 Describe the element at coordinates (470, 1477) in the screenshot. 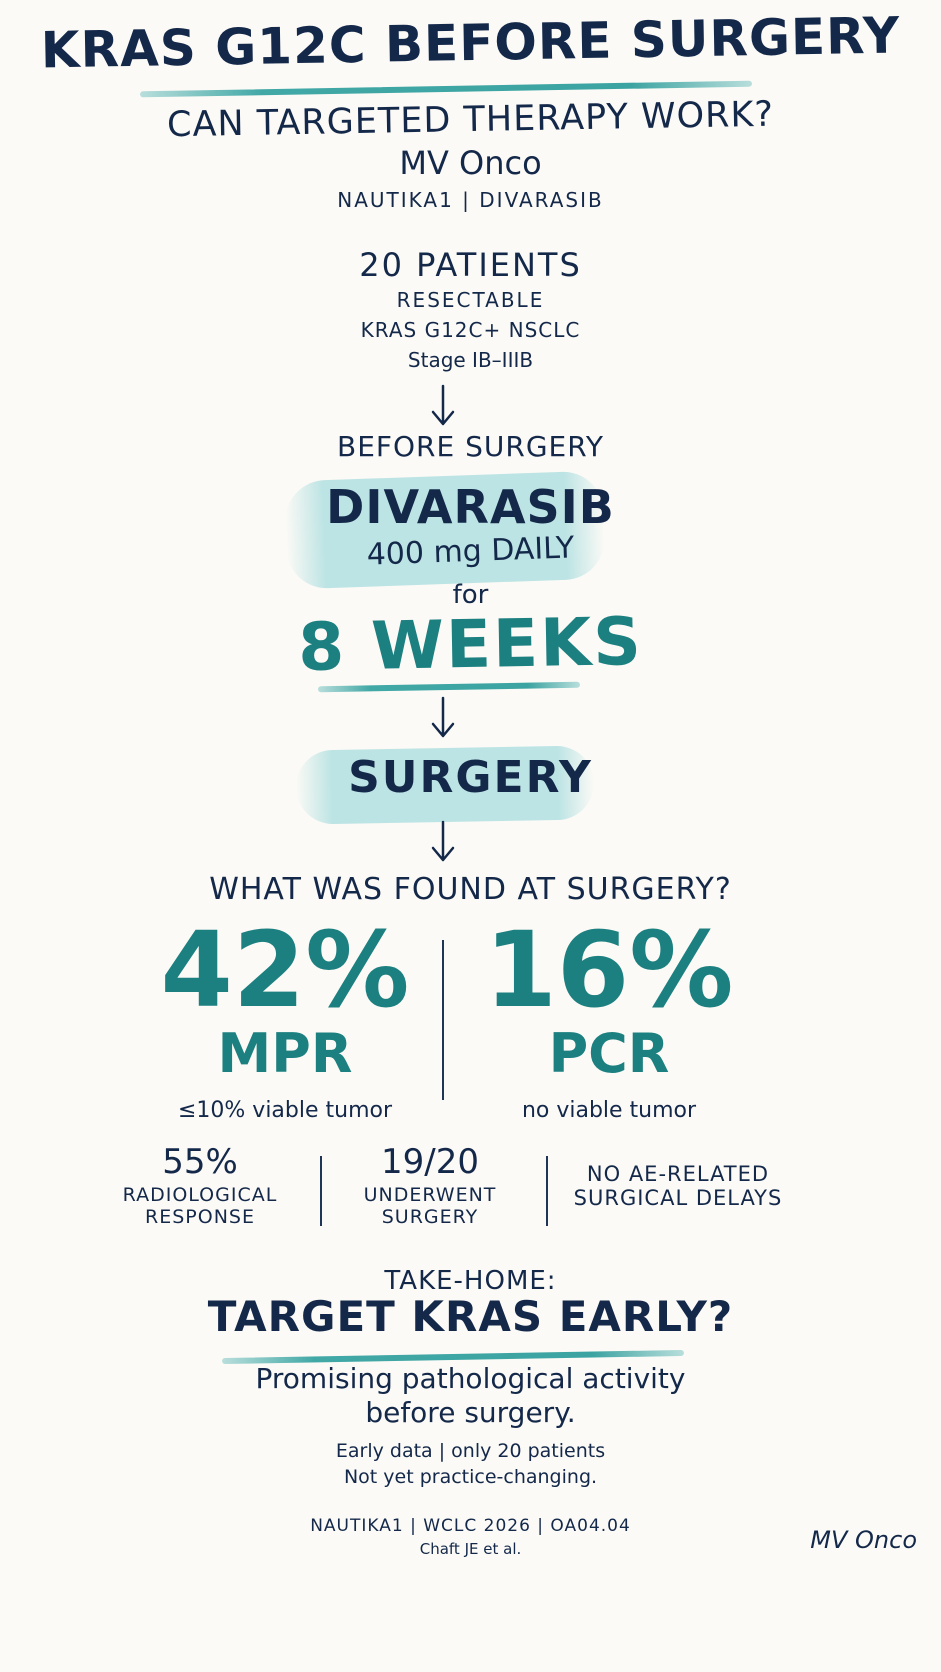

I see `caveat-line-2: Not yet practice-changing.` at that location.